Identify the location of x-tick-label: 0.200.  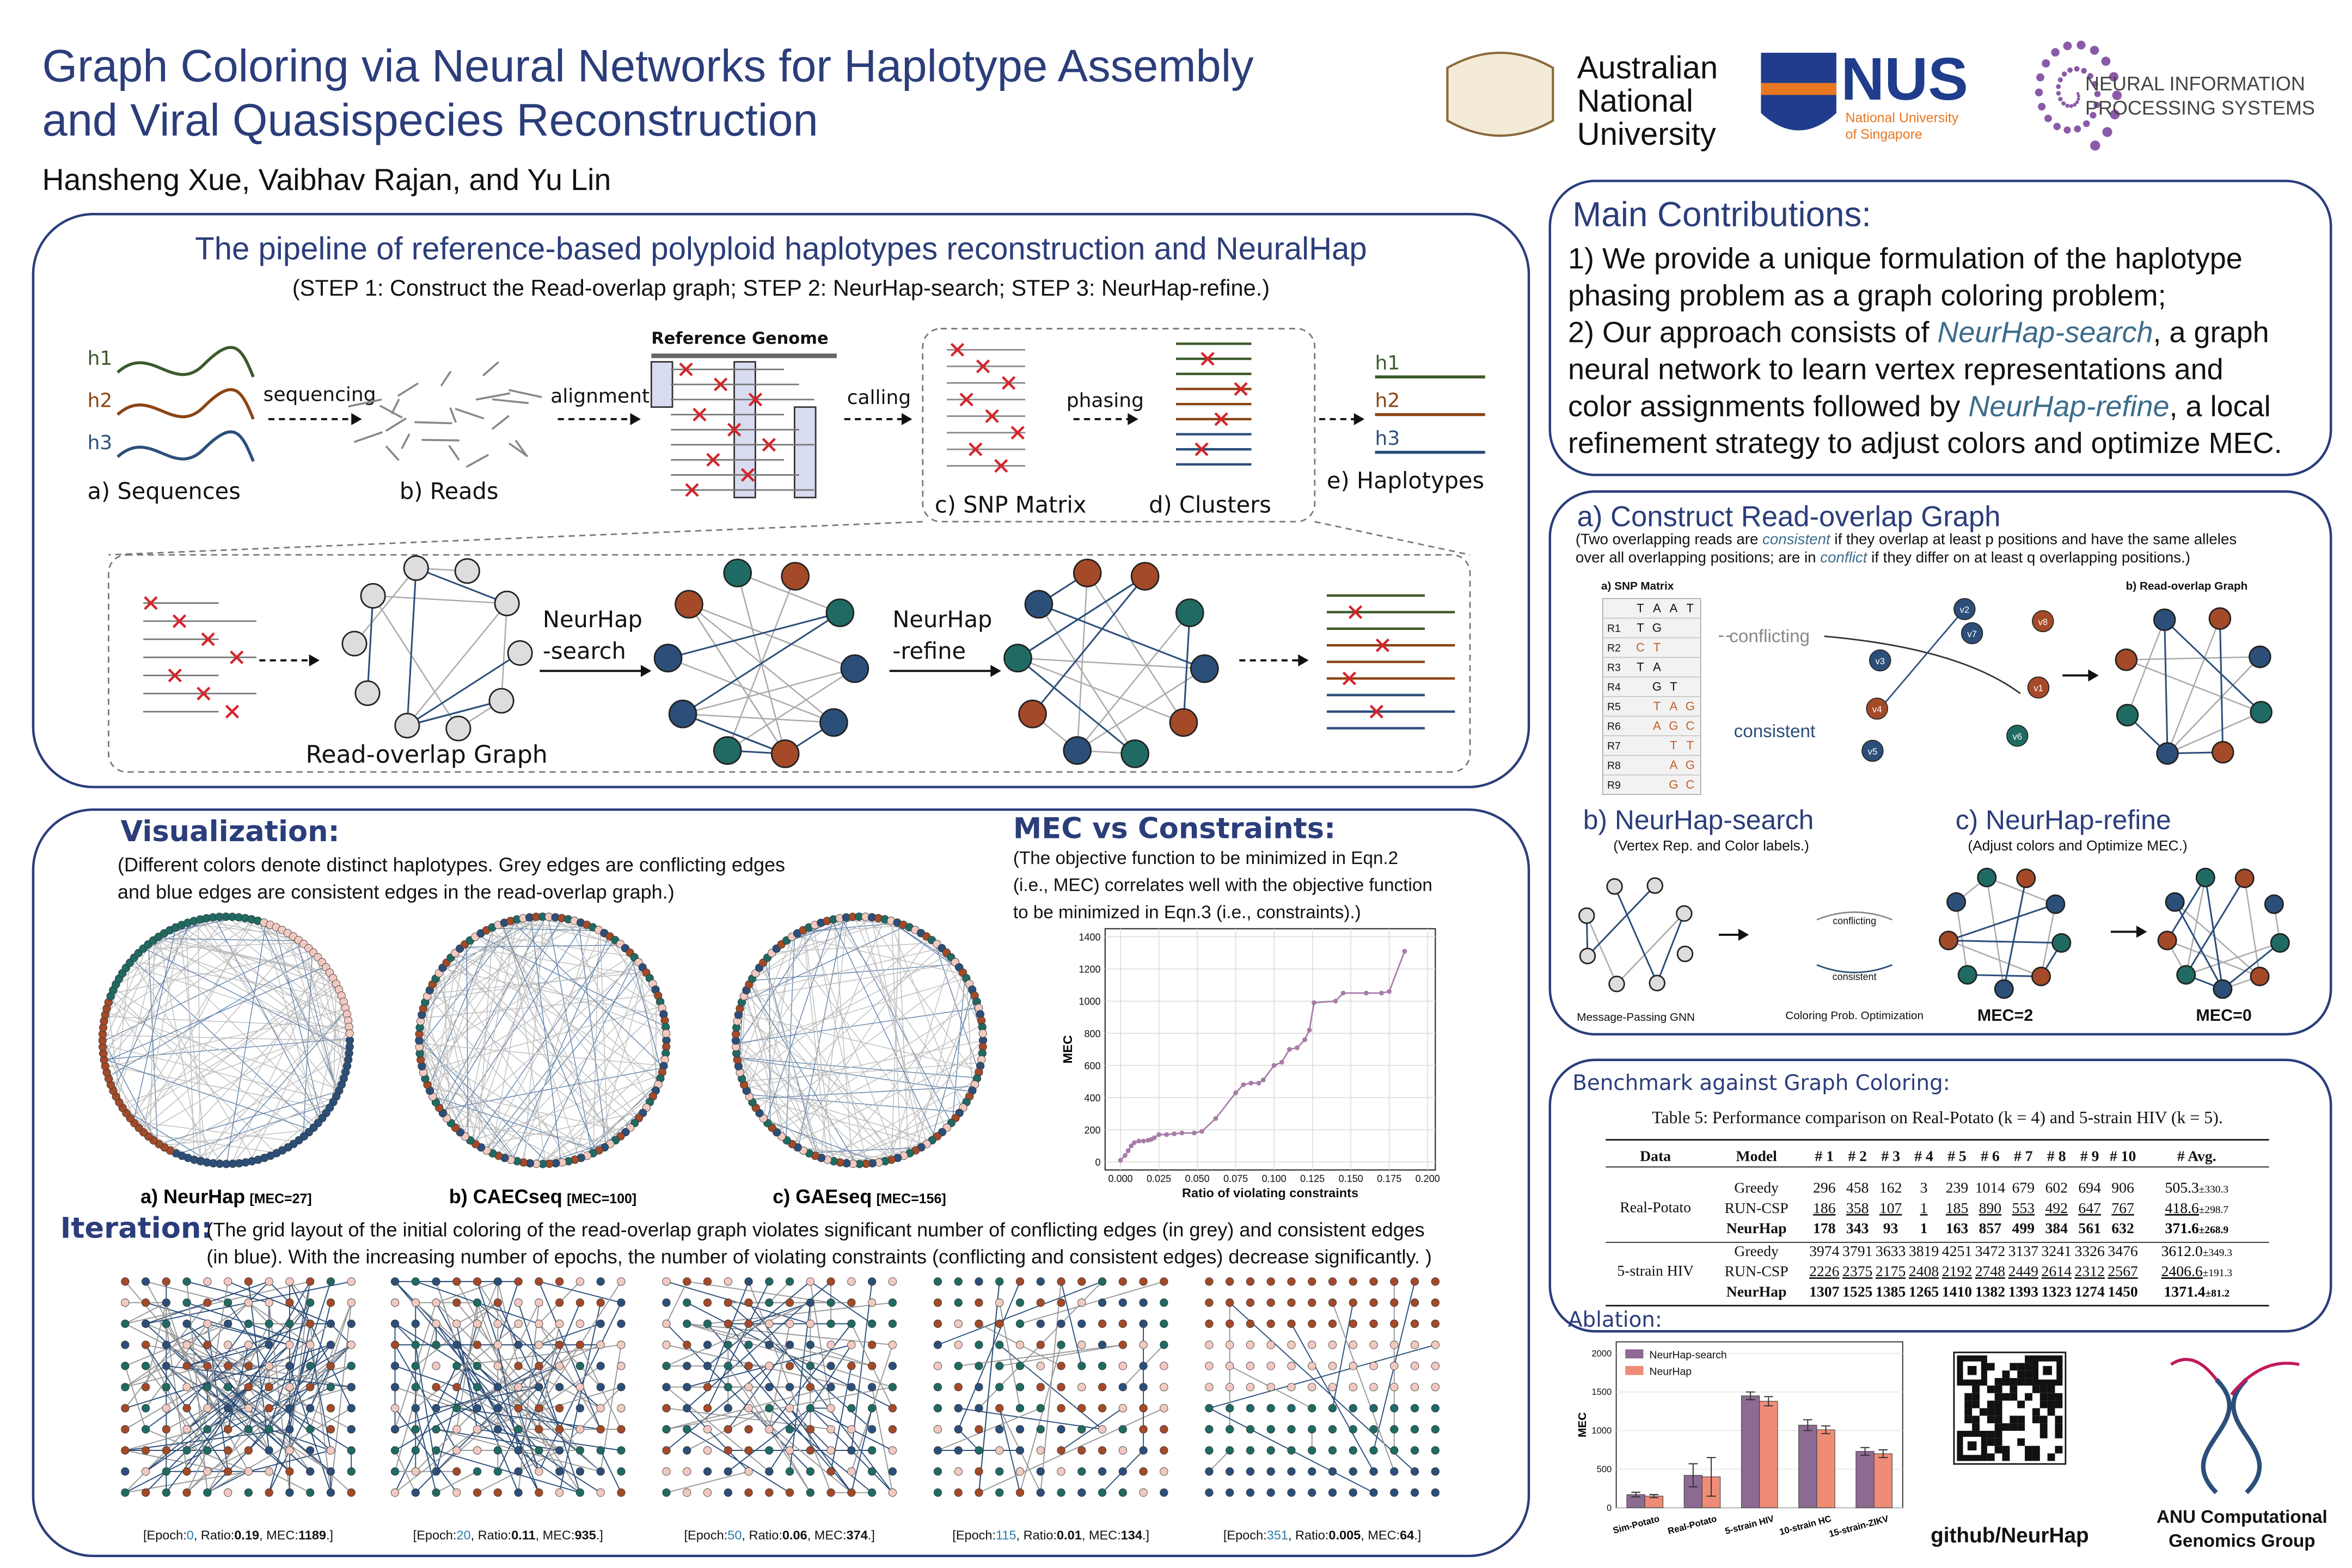
(1428, 1178).